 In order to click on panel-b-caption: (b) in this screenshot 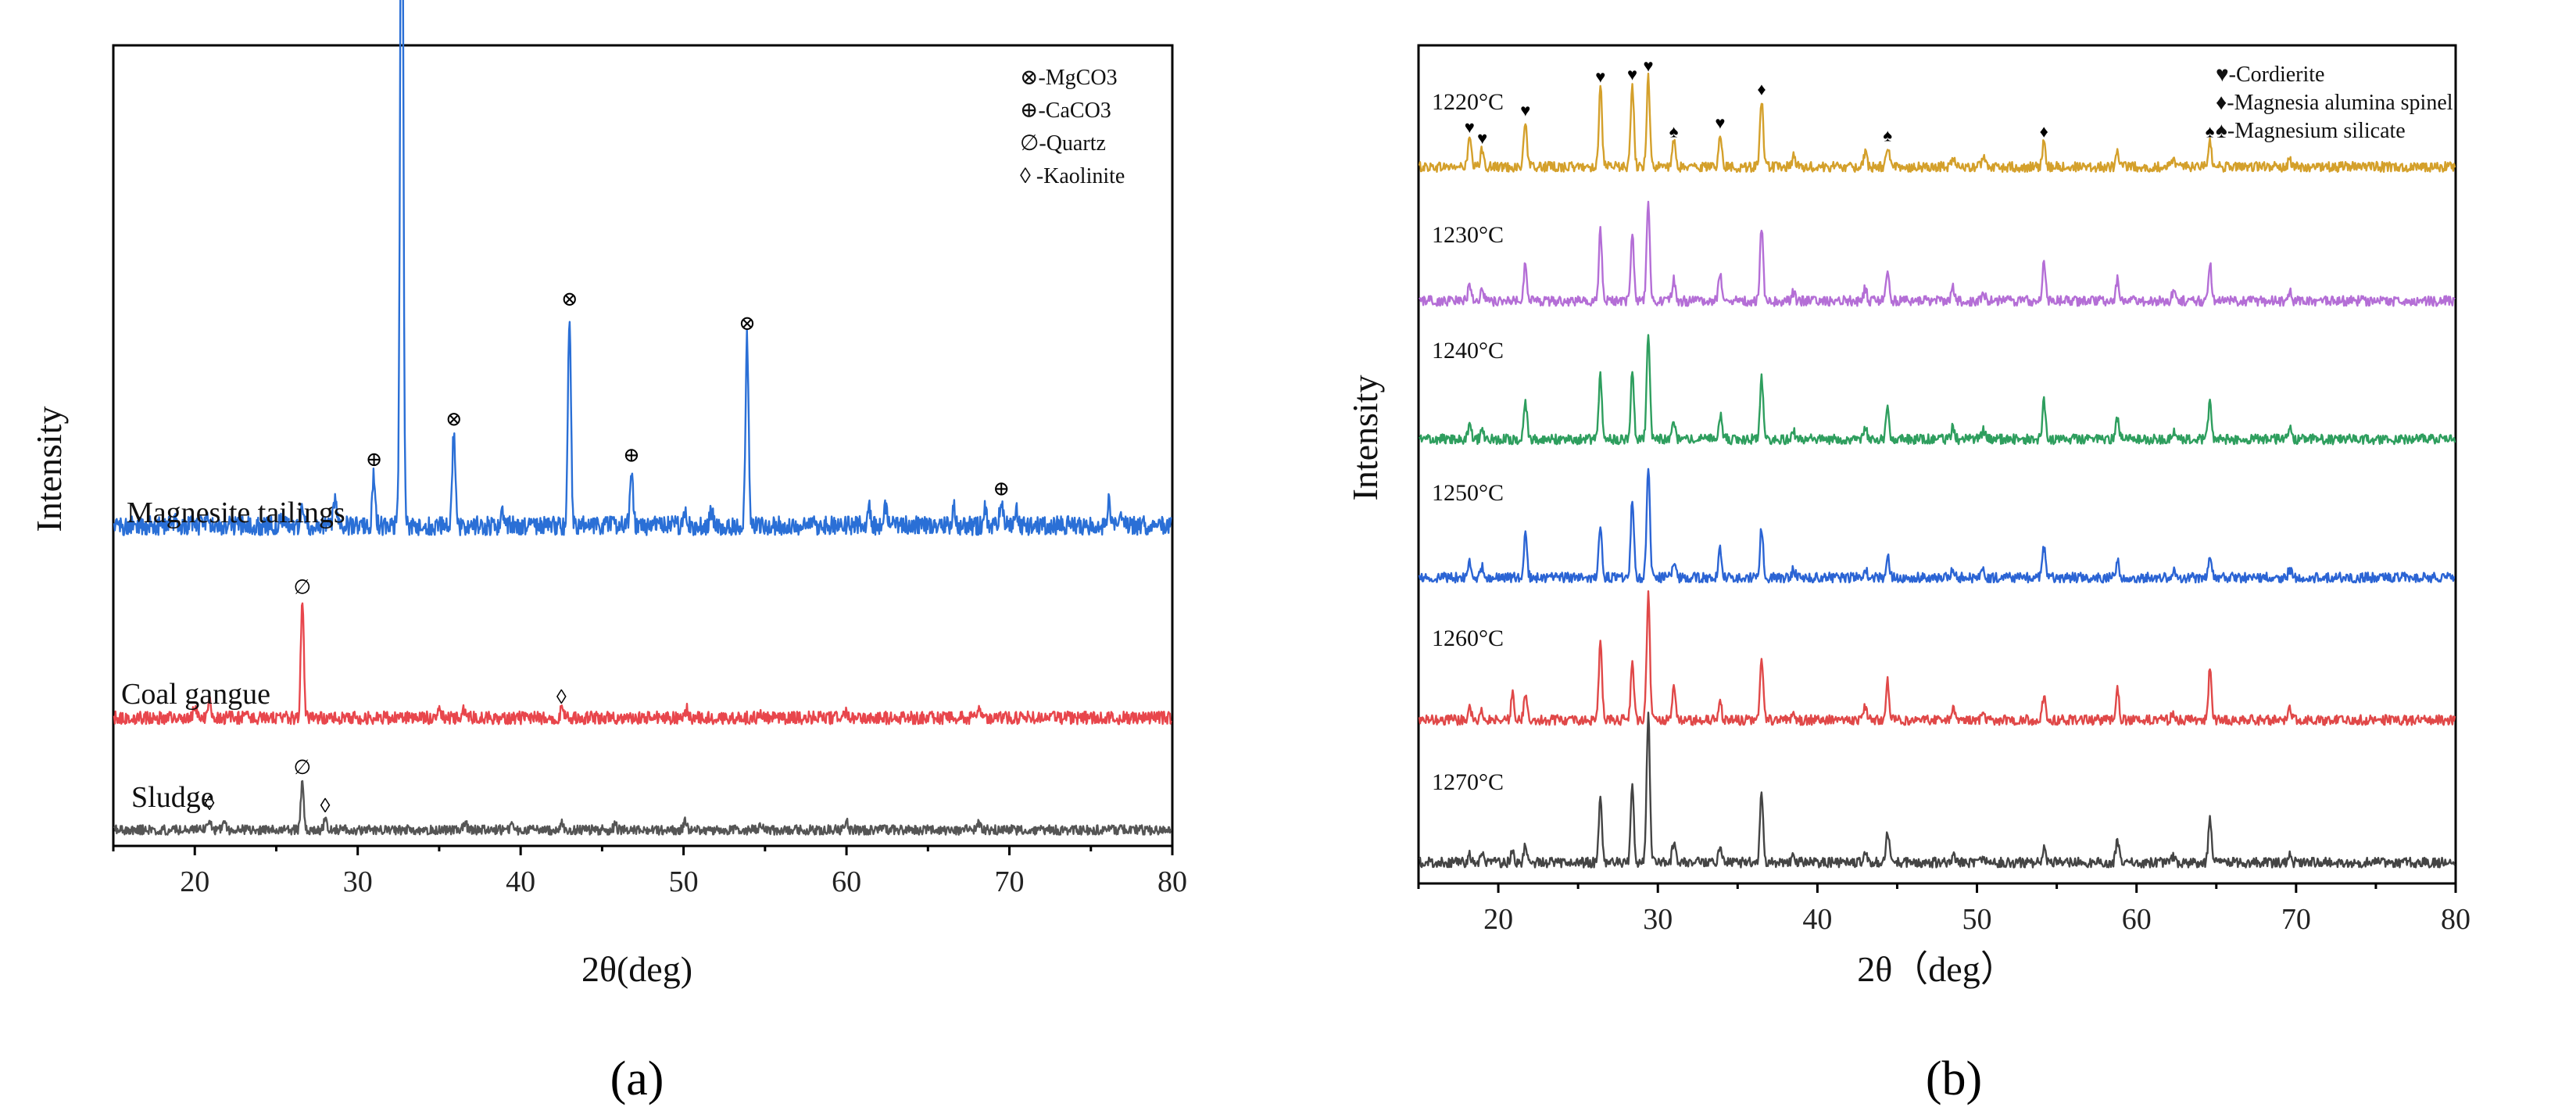, I will do `click(1954, 1078)`.